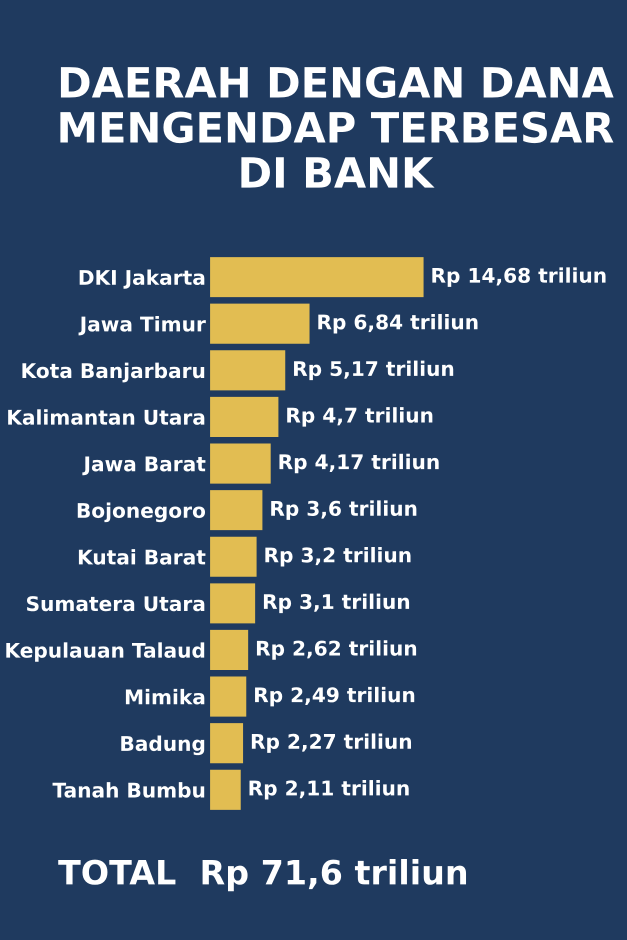  What do you see at coordinates (334, 696) in the screenshot?
I see `data-label: Rp 2,49 triliun` at bounding box center [334, 696].